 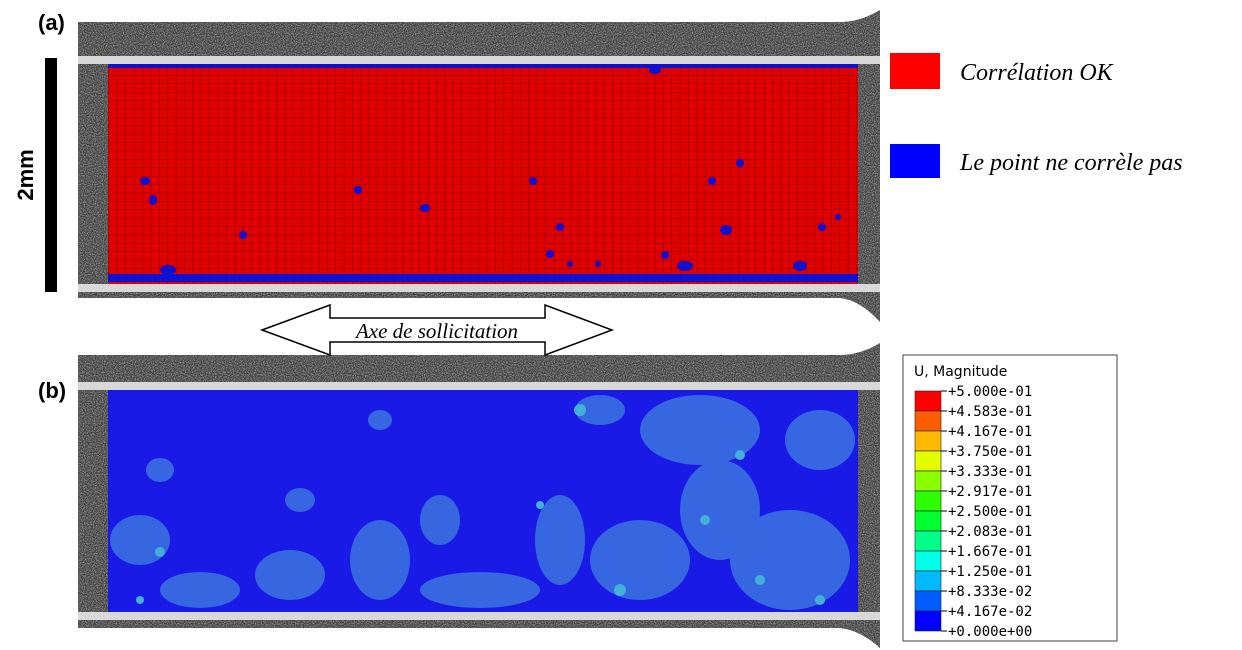 What do you see at coordinates (990, 632) in the screenshot?
I see `colorbar-tick-label: +0.000e+00` at bounding box center [990, 632].